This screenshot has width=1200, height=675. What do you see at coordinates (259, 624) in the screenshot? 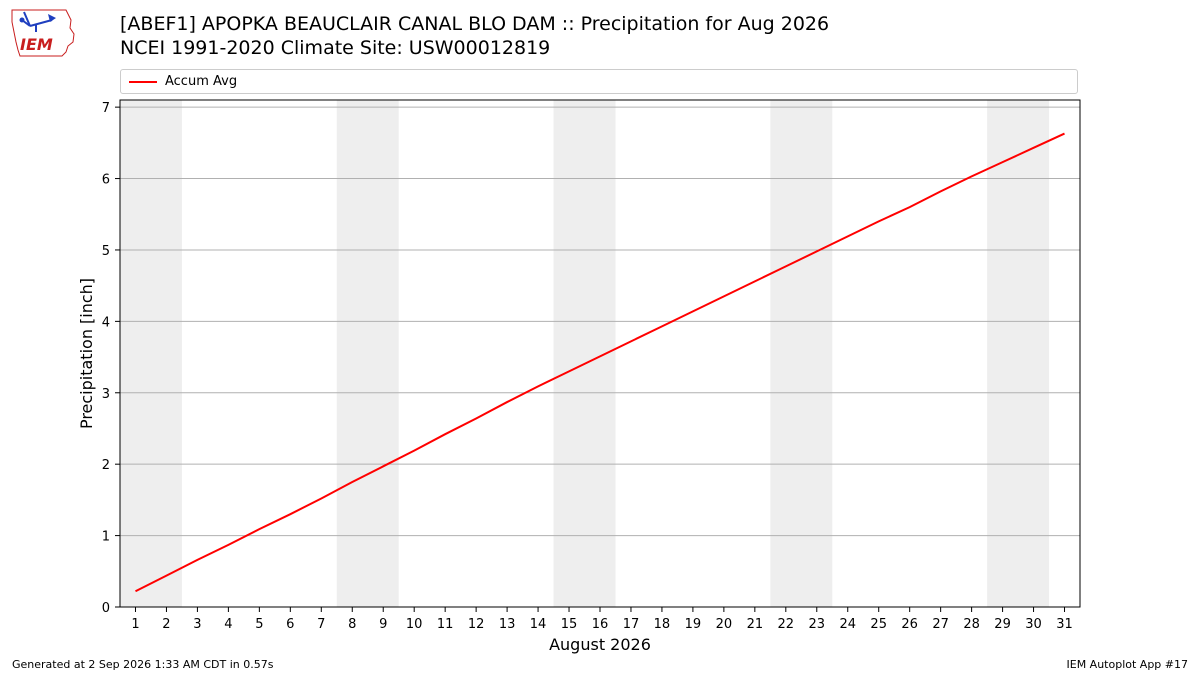
I see `x-tick-label: 5` at bounding box center [259, 624].